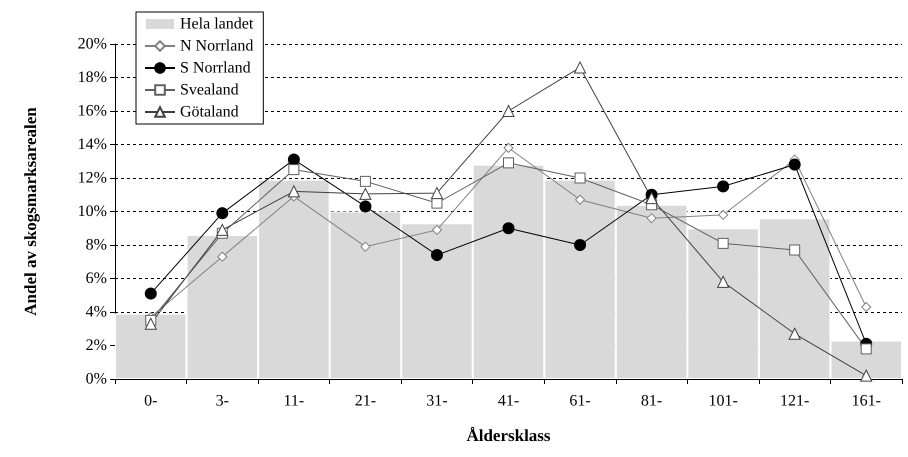 This screenshot has height=457, width=908. What do you see at coordinates (92, 211) in the screenshot?
I see `y-tick-label: 10%` at bounding box center [92, 211].